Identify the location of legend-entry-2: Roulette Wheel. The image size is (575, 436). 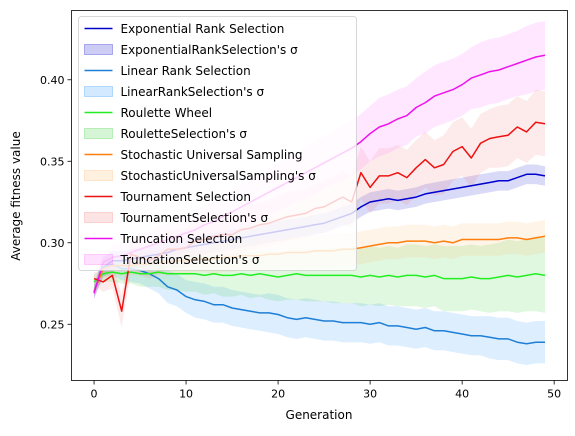
(167, 113).